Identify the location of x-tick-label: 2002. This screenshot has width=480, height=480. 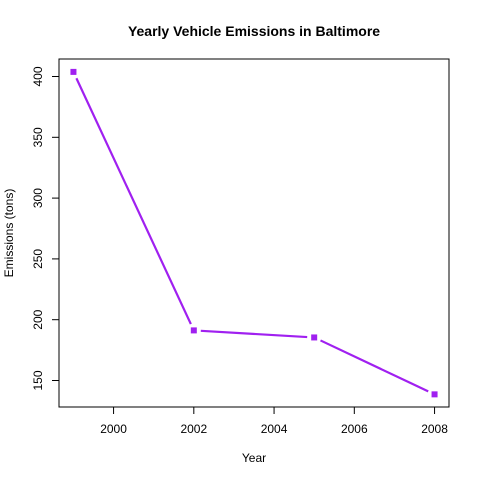
(193, 429).